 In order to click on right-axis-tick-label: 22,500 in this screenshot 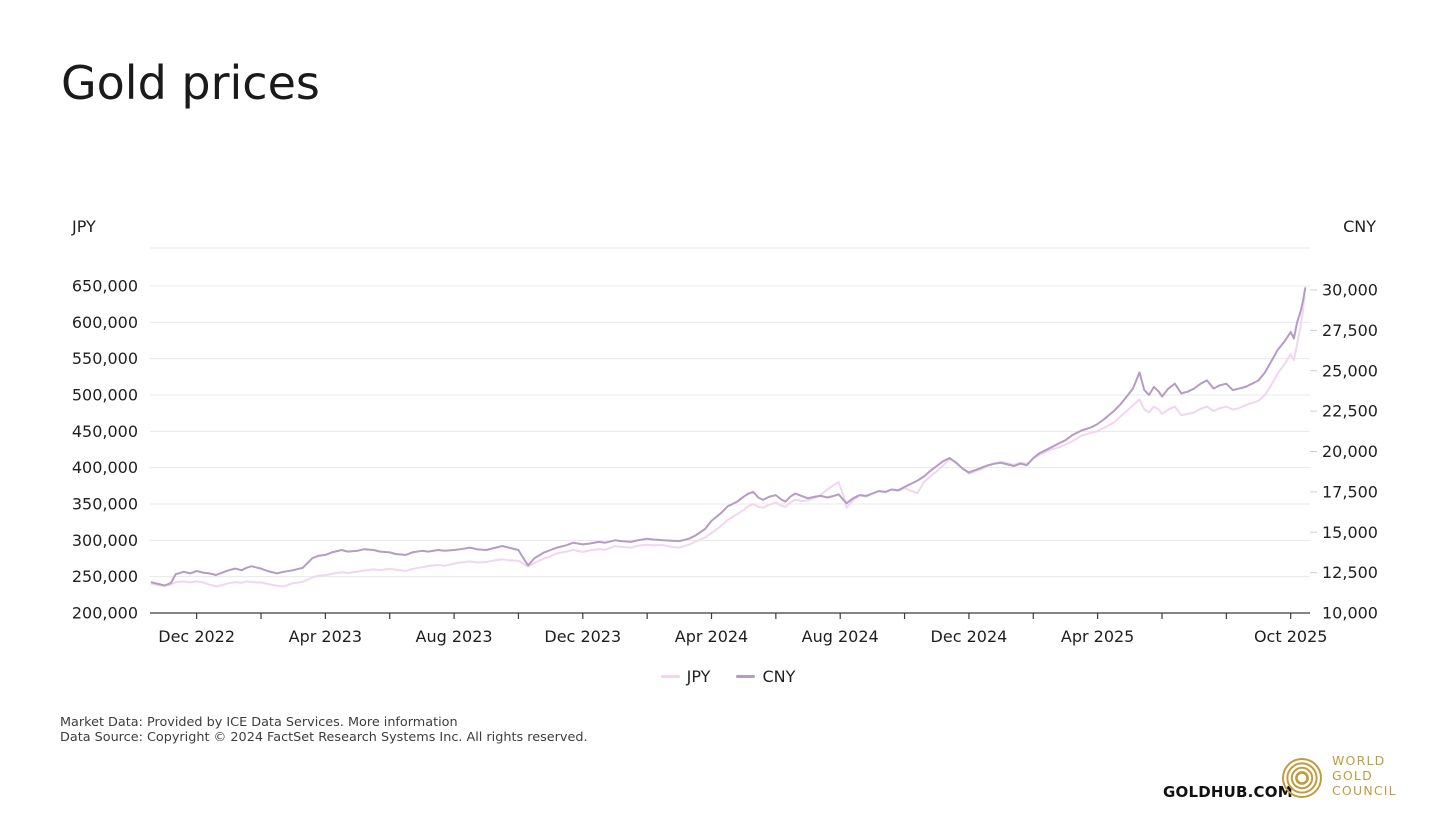, I will do `click(1350, 411)`.